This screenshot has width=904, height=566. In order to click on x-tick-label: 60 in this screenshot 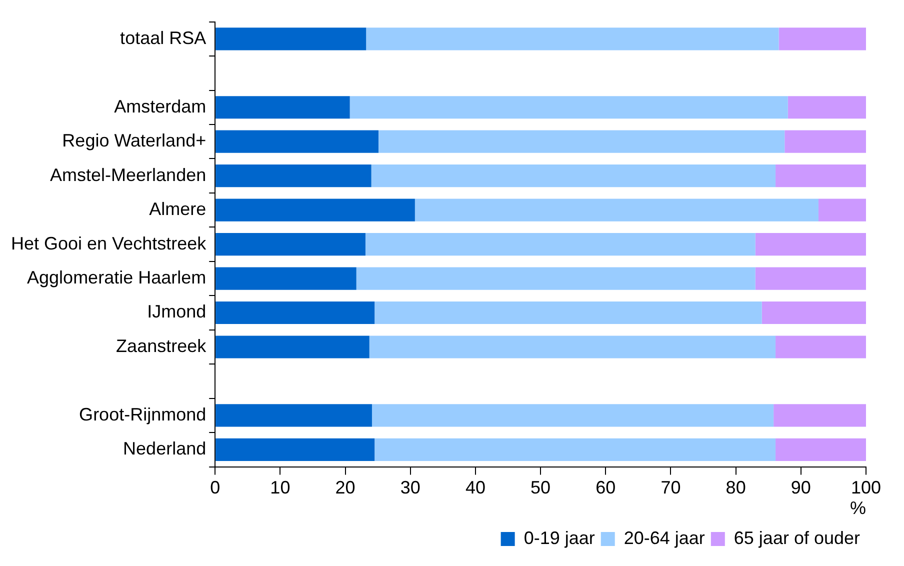, I will do `click(606, 488)`.